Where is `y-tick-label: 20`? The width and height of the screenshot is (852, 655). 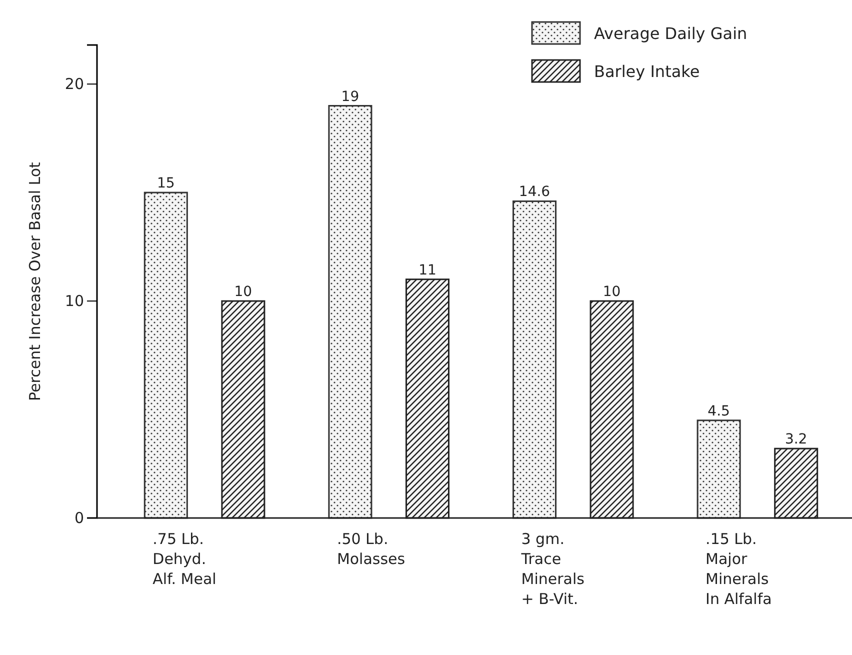
y-tick-label: 20 is located at coordinates (74, 83).